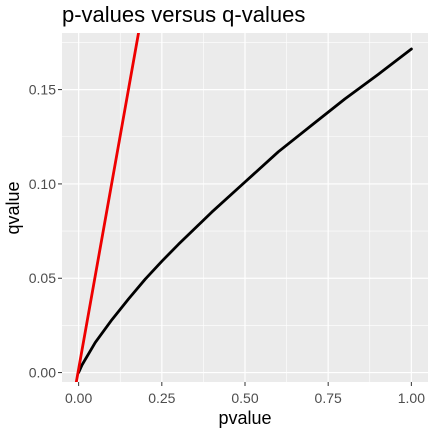 Image resolution: width=432 pixels, height=432 pixels. What do you see at coordinates (42, 184) in the screenshot?
I see `y-tick-label: 0.10` at bounding box center [42, 184].